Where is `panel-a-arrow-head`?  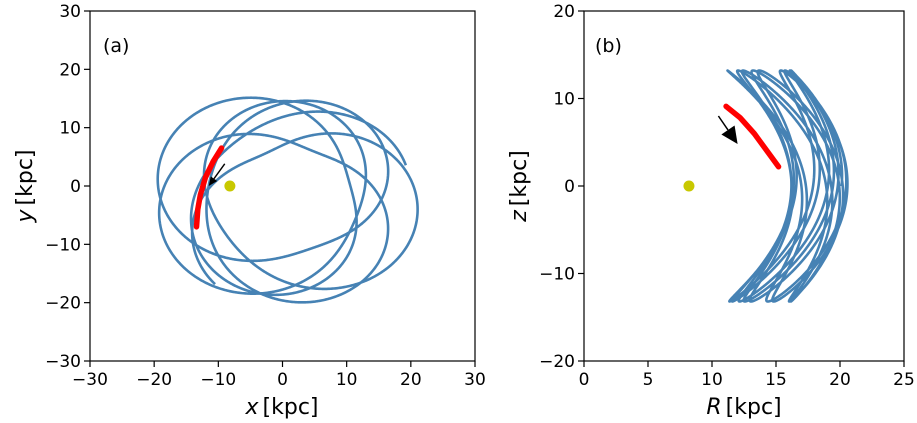 panel-a-arrow-head is located at coordinates (213, 181).